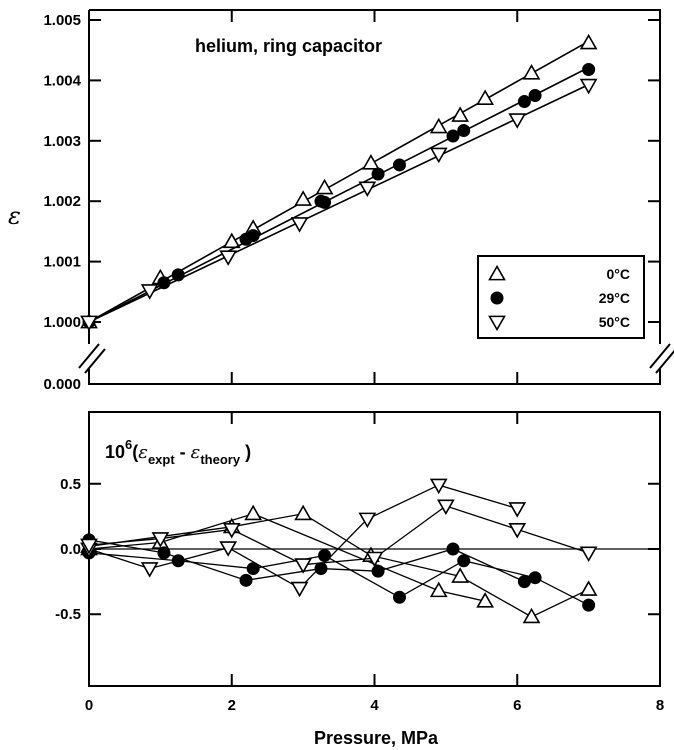  I want to click on x-tick-label: 4, so click(374, 705).